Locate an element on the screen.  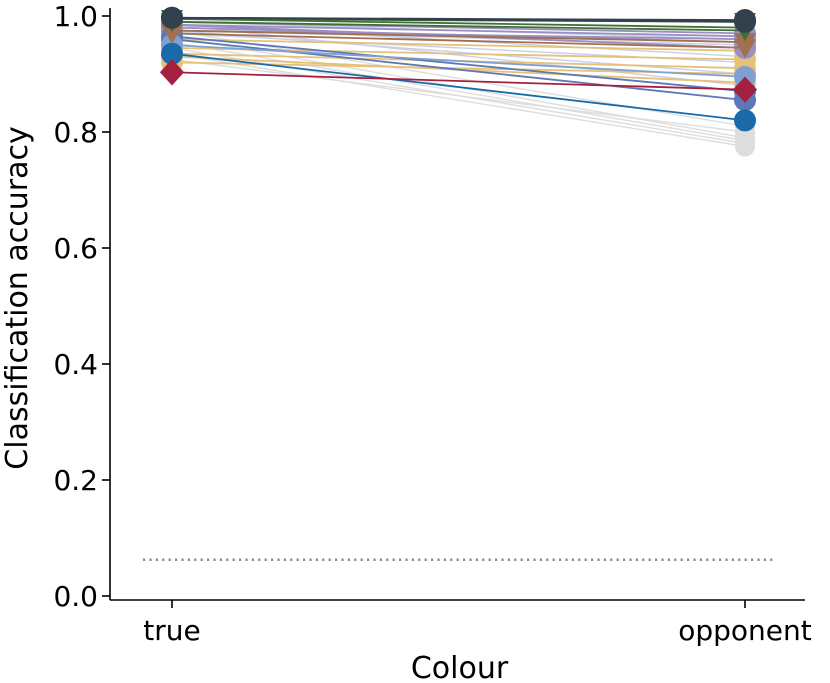
y-axis-title: Classification accuracy is located at coordinates (17, 297).